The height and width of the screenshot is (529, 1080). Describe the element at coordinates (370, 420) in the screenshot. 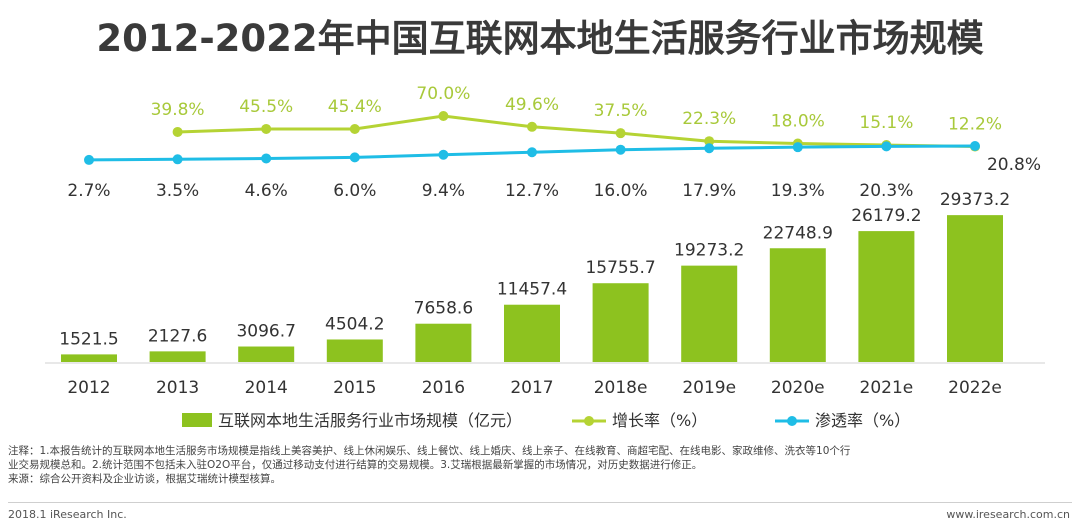

I see `legend-bar-label: 互联网本地生活服务行业市场规模（亿元）` at that location.